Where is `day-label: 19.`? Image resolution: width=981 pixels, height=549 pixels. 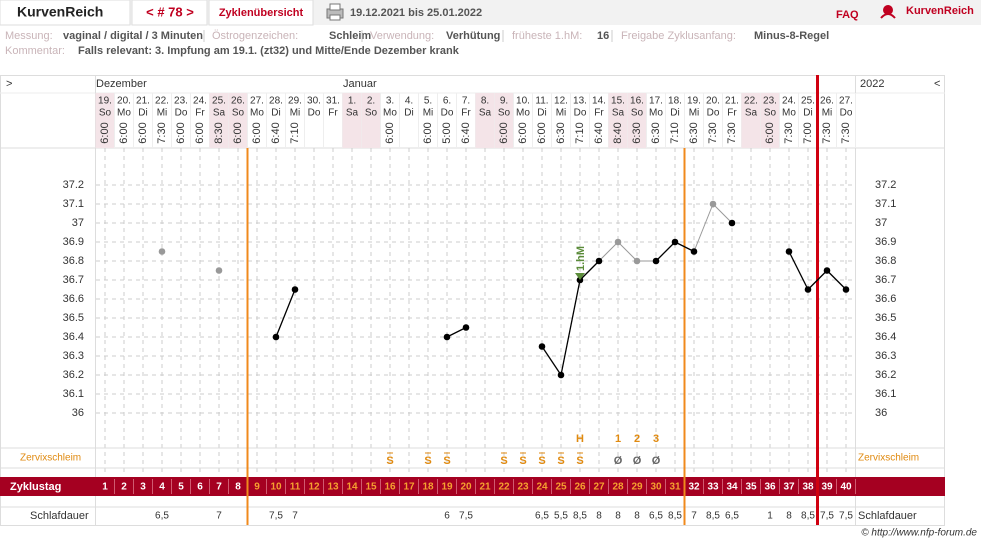
day-label: 19. is located at coordinates (694, 101).